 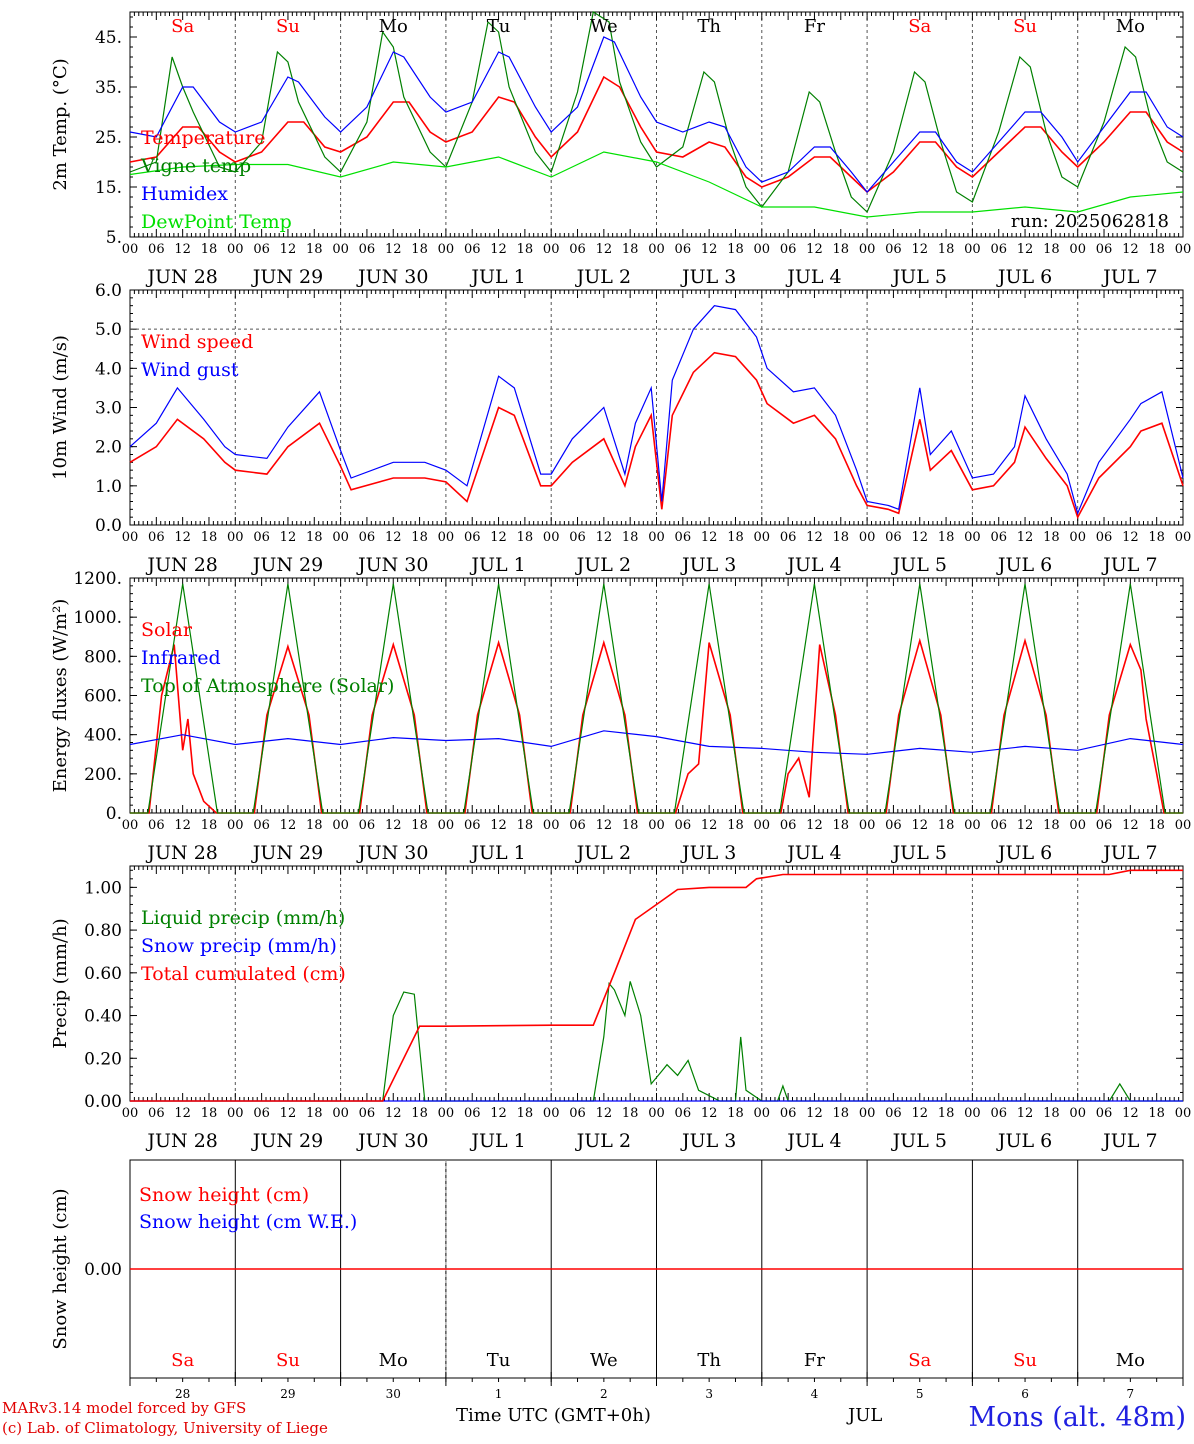 I want to click on y-tick-label: 800., so click(x=103, y=657).